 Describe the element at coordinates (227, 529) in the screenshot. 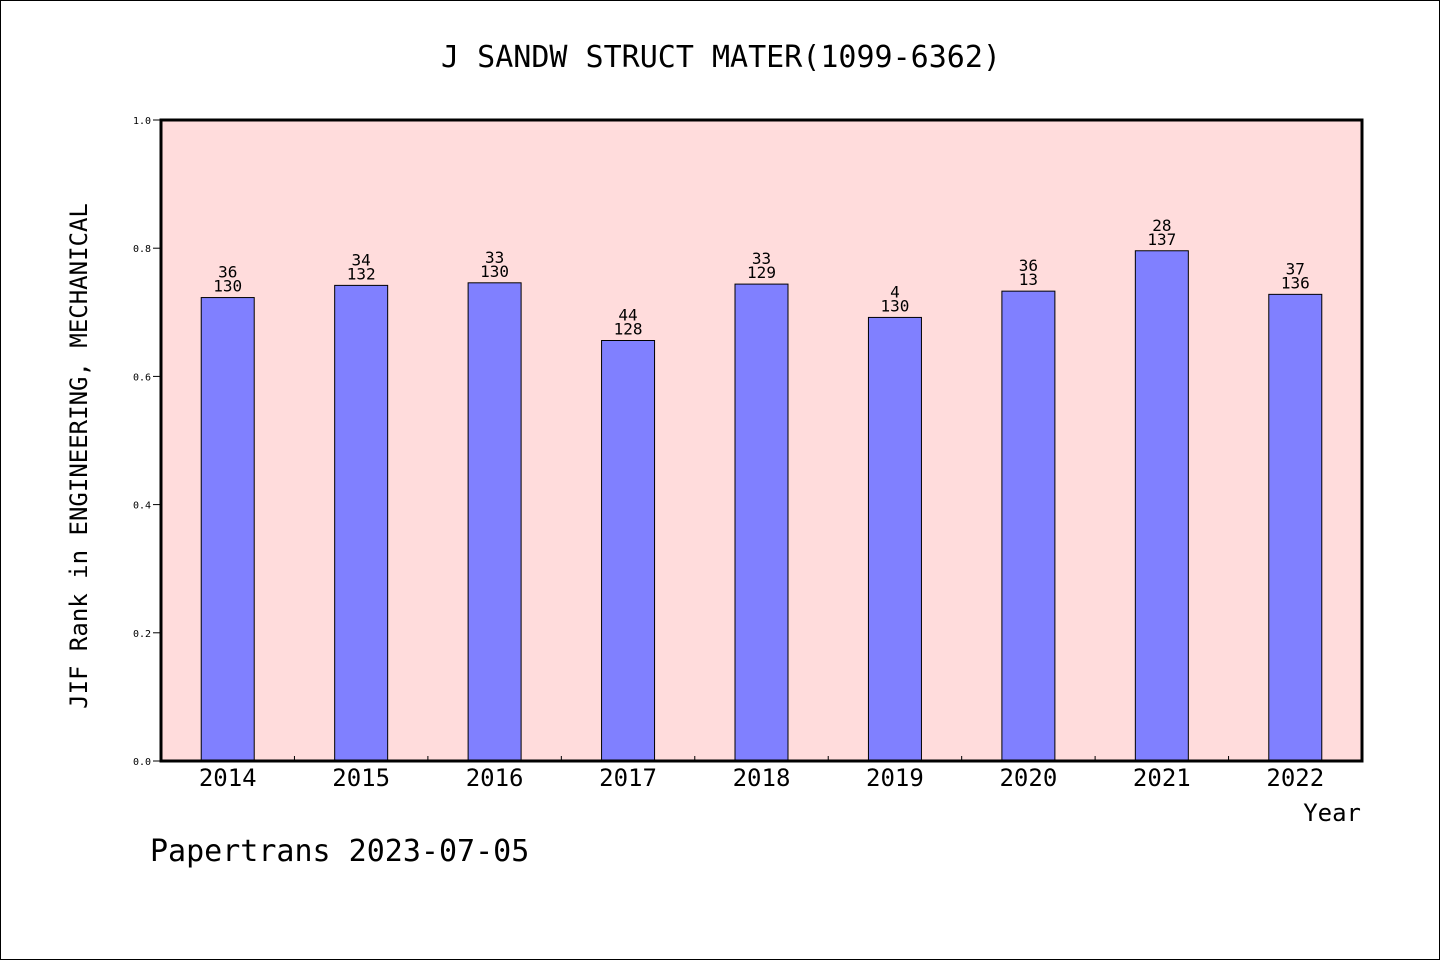

I see `bar-2014` at that location.